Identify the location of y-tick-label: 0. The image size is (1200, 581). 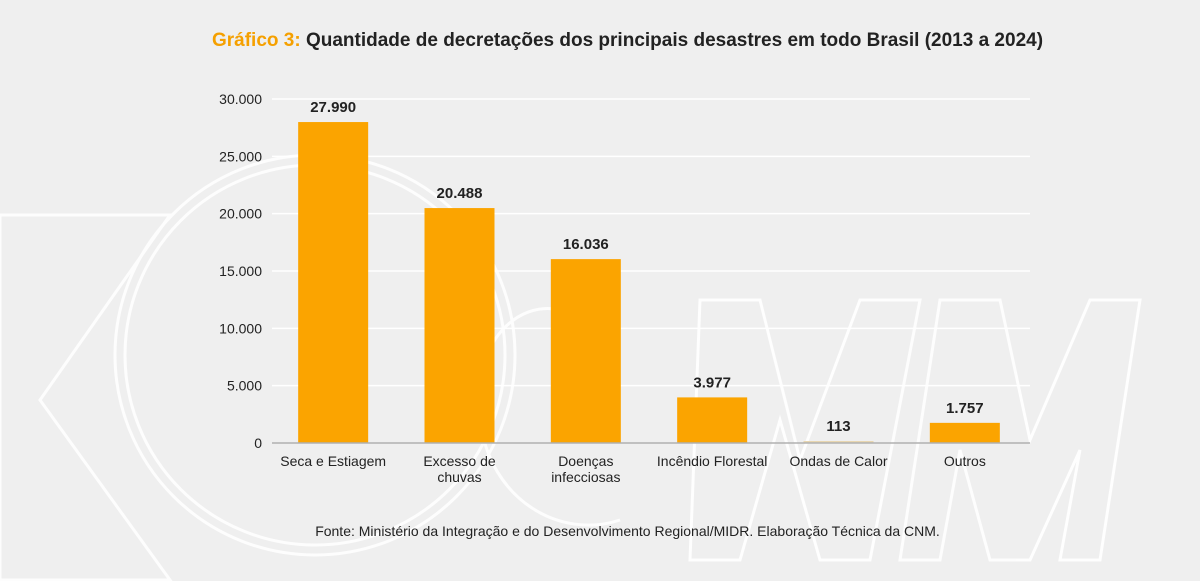
(258, 443).